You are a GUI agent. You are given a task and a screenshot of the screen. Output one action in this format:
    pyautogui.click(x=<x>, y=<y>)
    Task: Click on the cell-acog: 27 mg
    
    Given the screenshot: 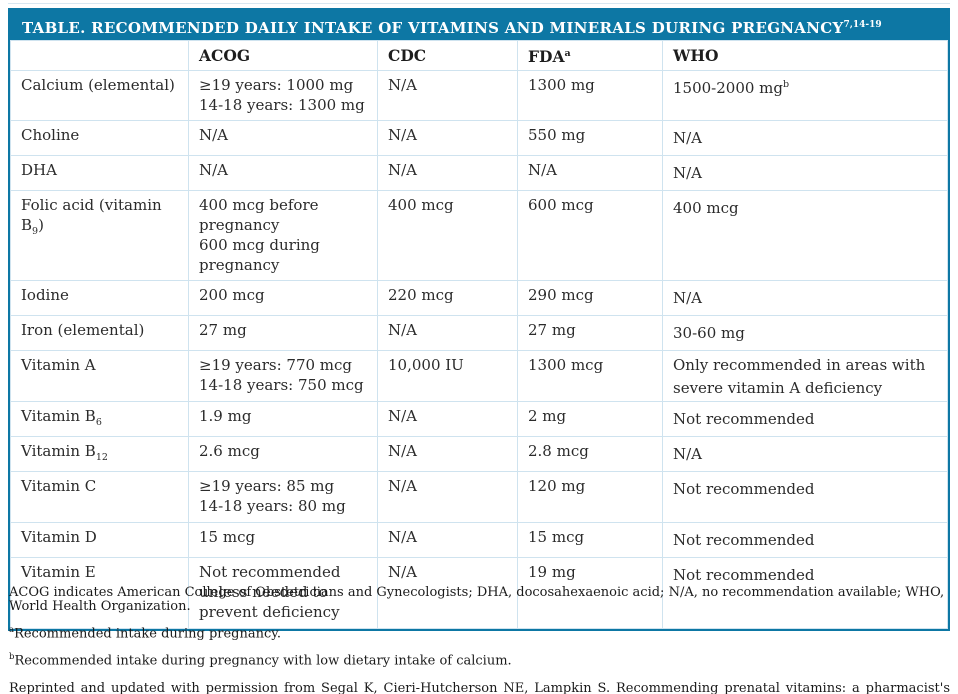 What is the action you would take?
    pyautogui.click(x=283, y=333)
    